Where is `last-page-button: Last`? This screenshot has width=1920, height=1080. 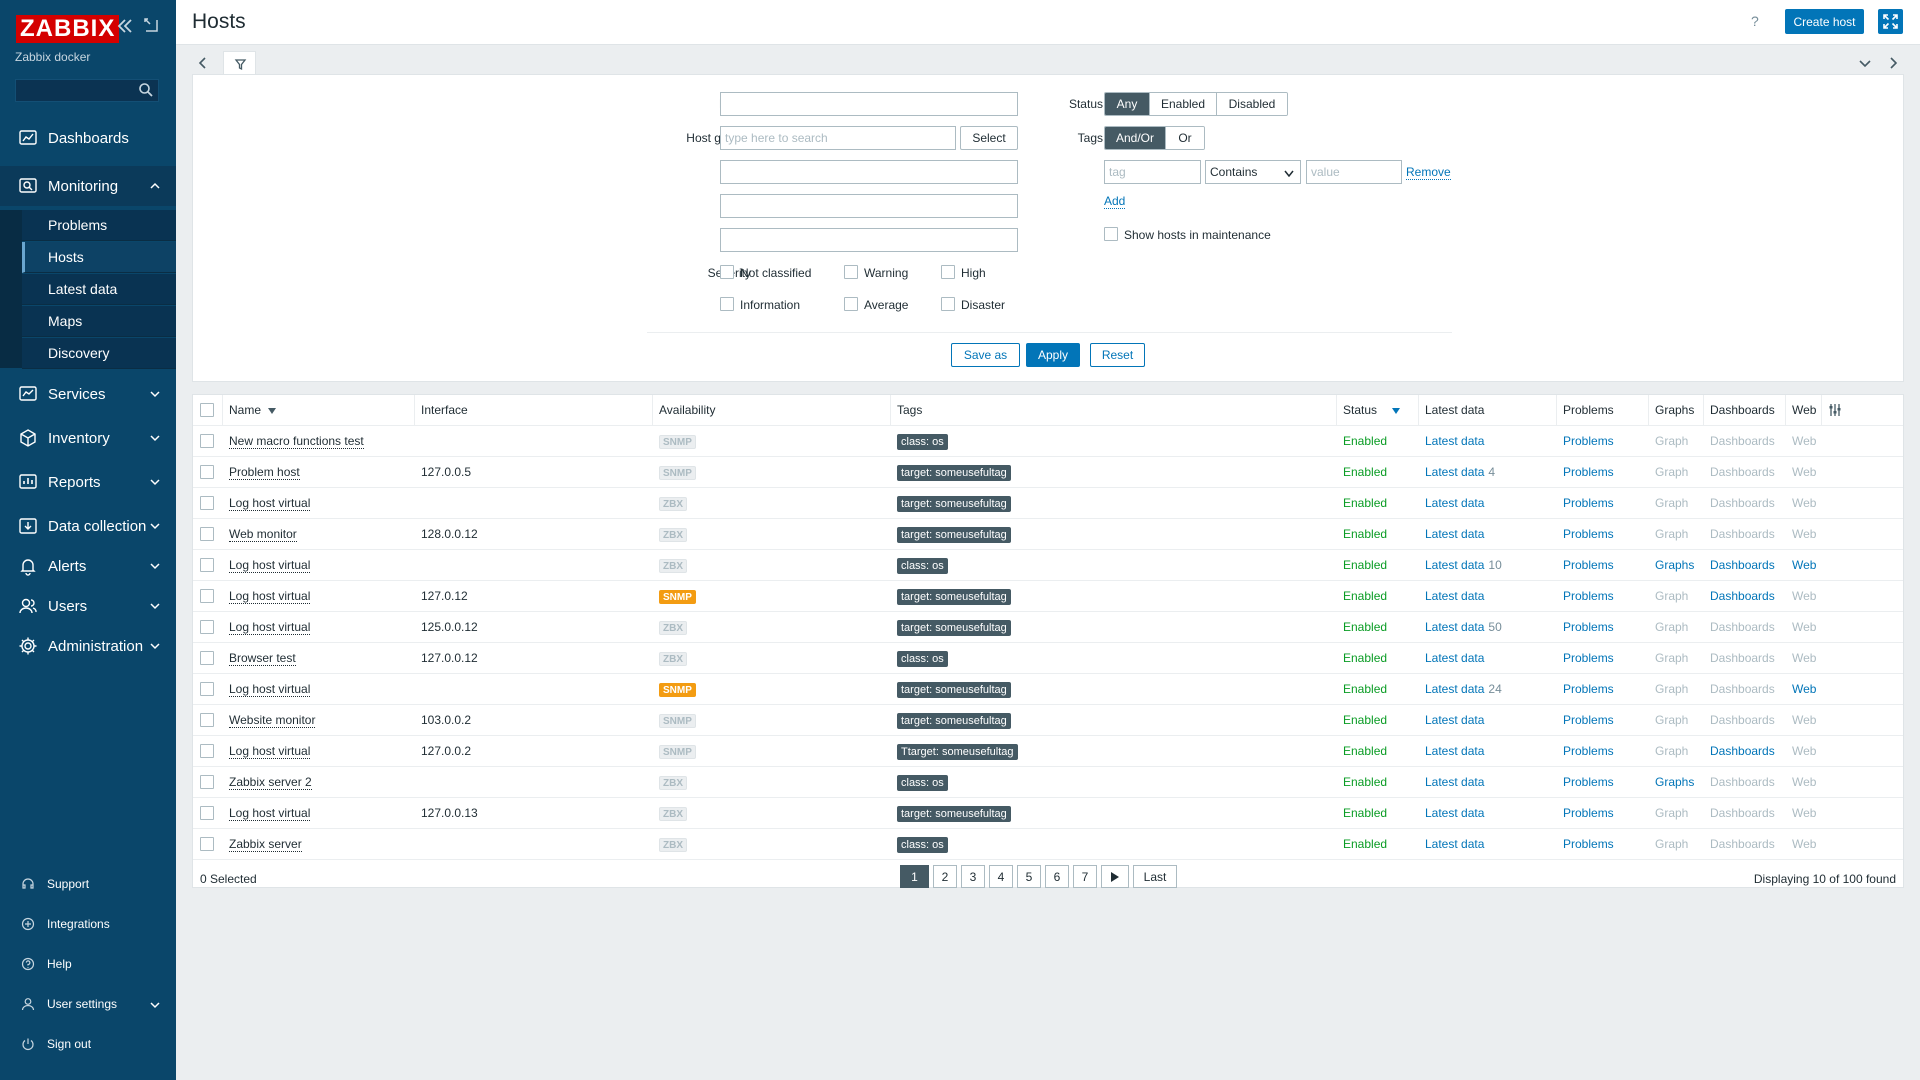
last-page-button: Last is located at coordinates (1155, 876).